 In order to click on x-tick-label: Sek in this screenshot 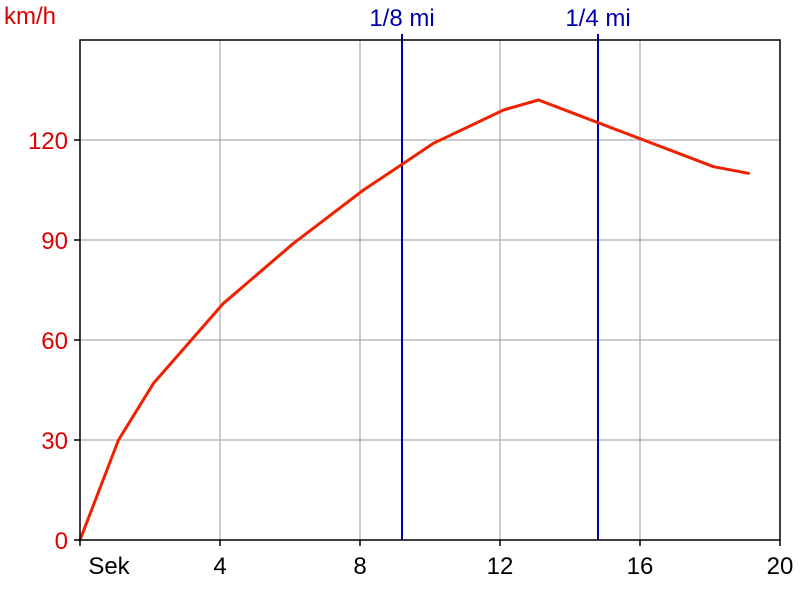, I will do `click(109, 566)`.